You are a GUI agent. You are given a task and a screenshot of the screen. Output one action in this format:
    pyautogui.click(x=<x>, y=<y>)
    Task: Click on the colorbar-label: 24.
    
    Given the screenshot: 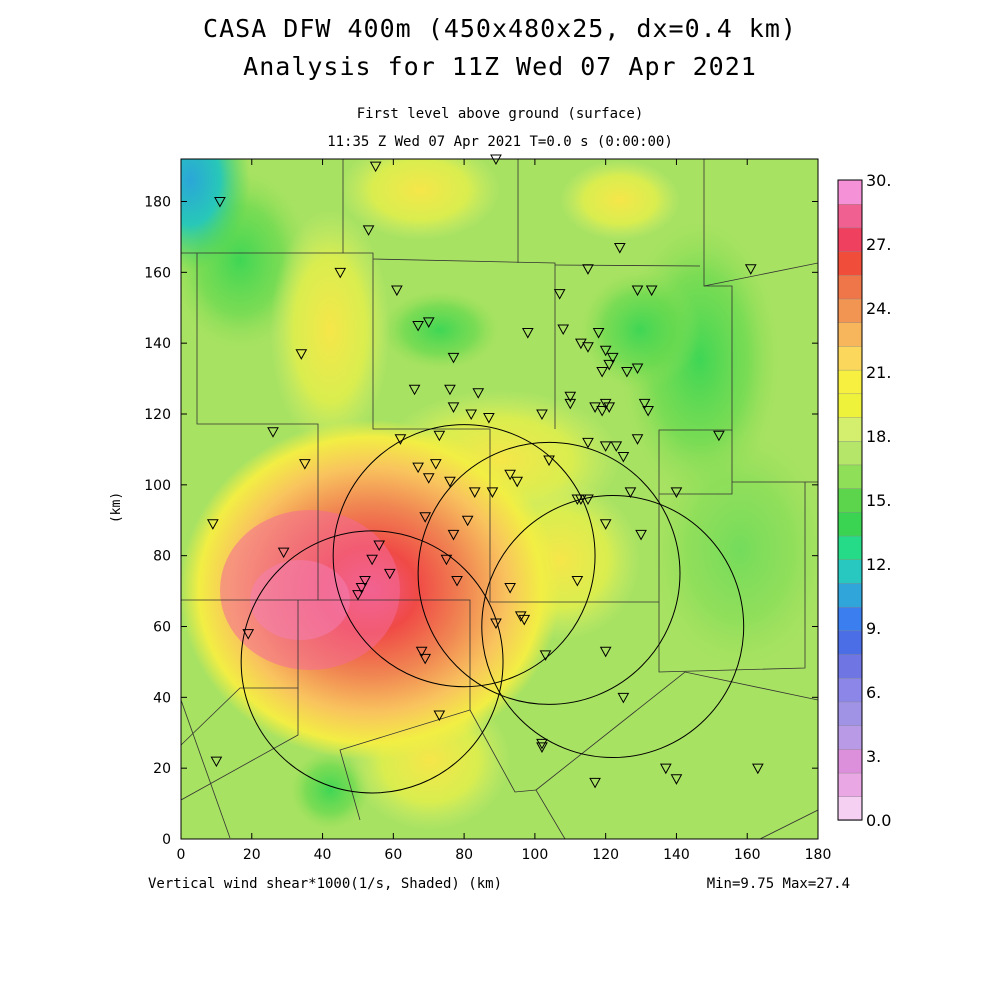 What is the action you would take?
    pyautogui.click(x=878, y=308)
    